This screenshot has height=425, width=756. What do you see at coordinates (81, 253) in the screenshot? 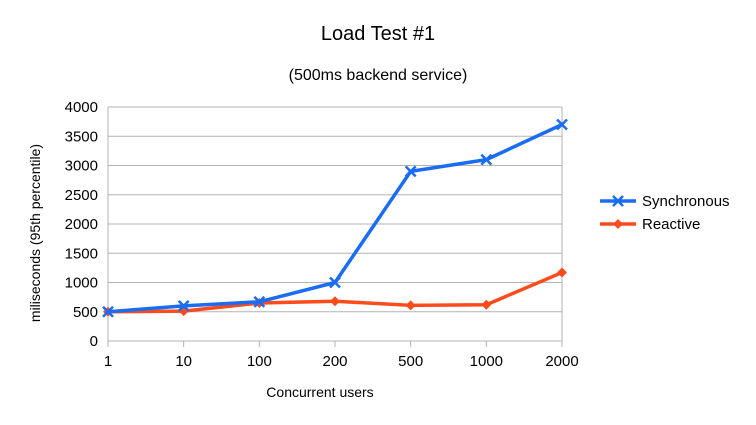
I see `y-tick-label: 1500` at bounding box center [81, 253].